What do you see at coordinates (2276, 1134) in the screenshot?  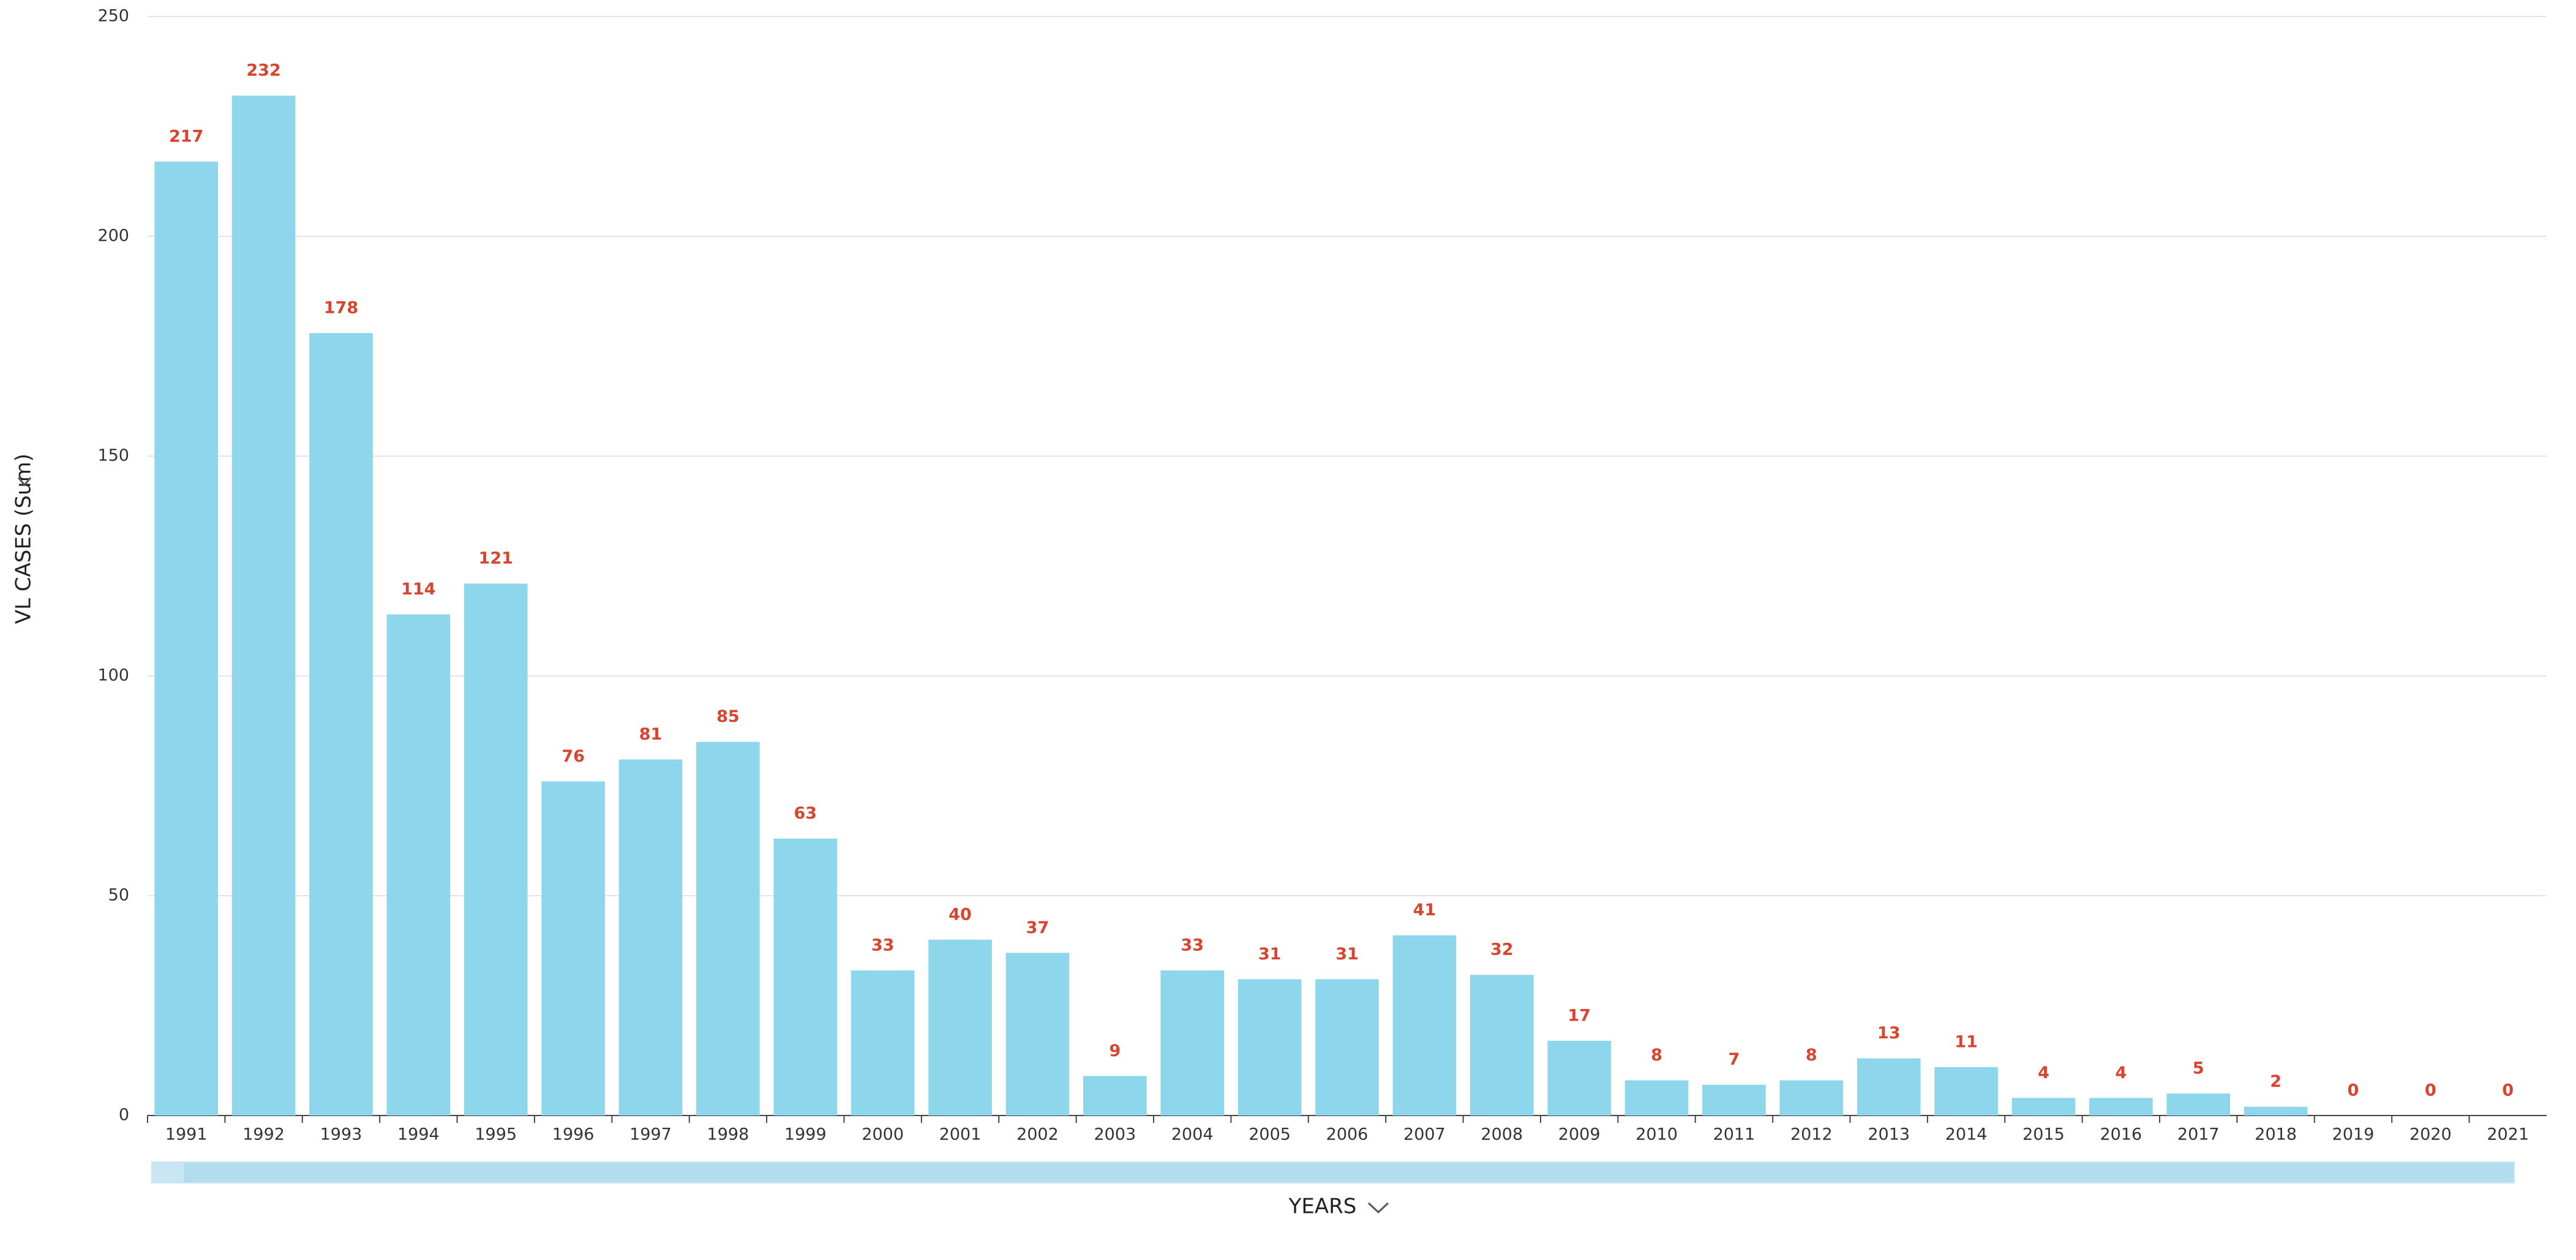 I see `x-tick-label: 2018` at bounding box center [2276, 1134].